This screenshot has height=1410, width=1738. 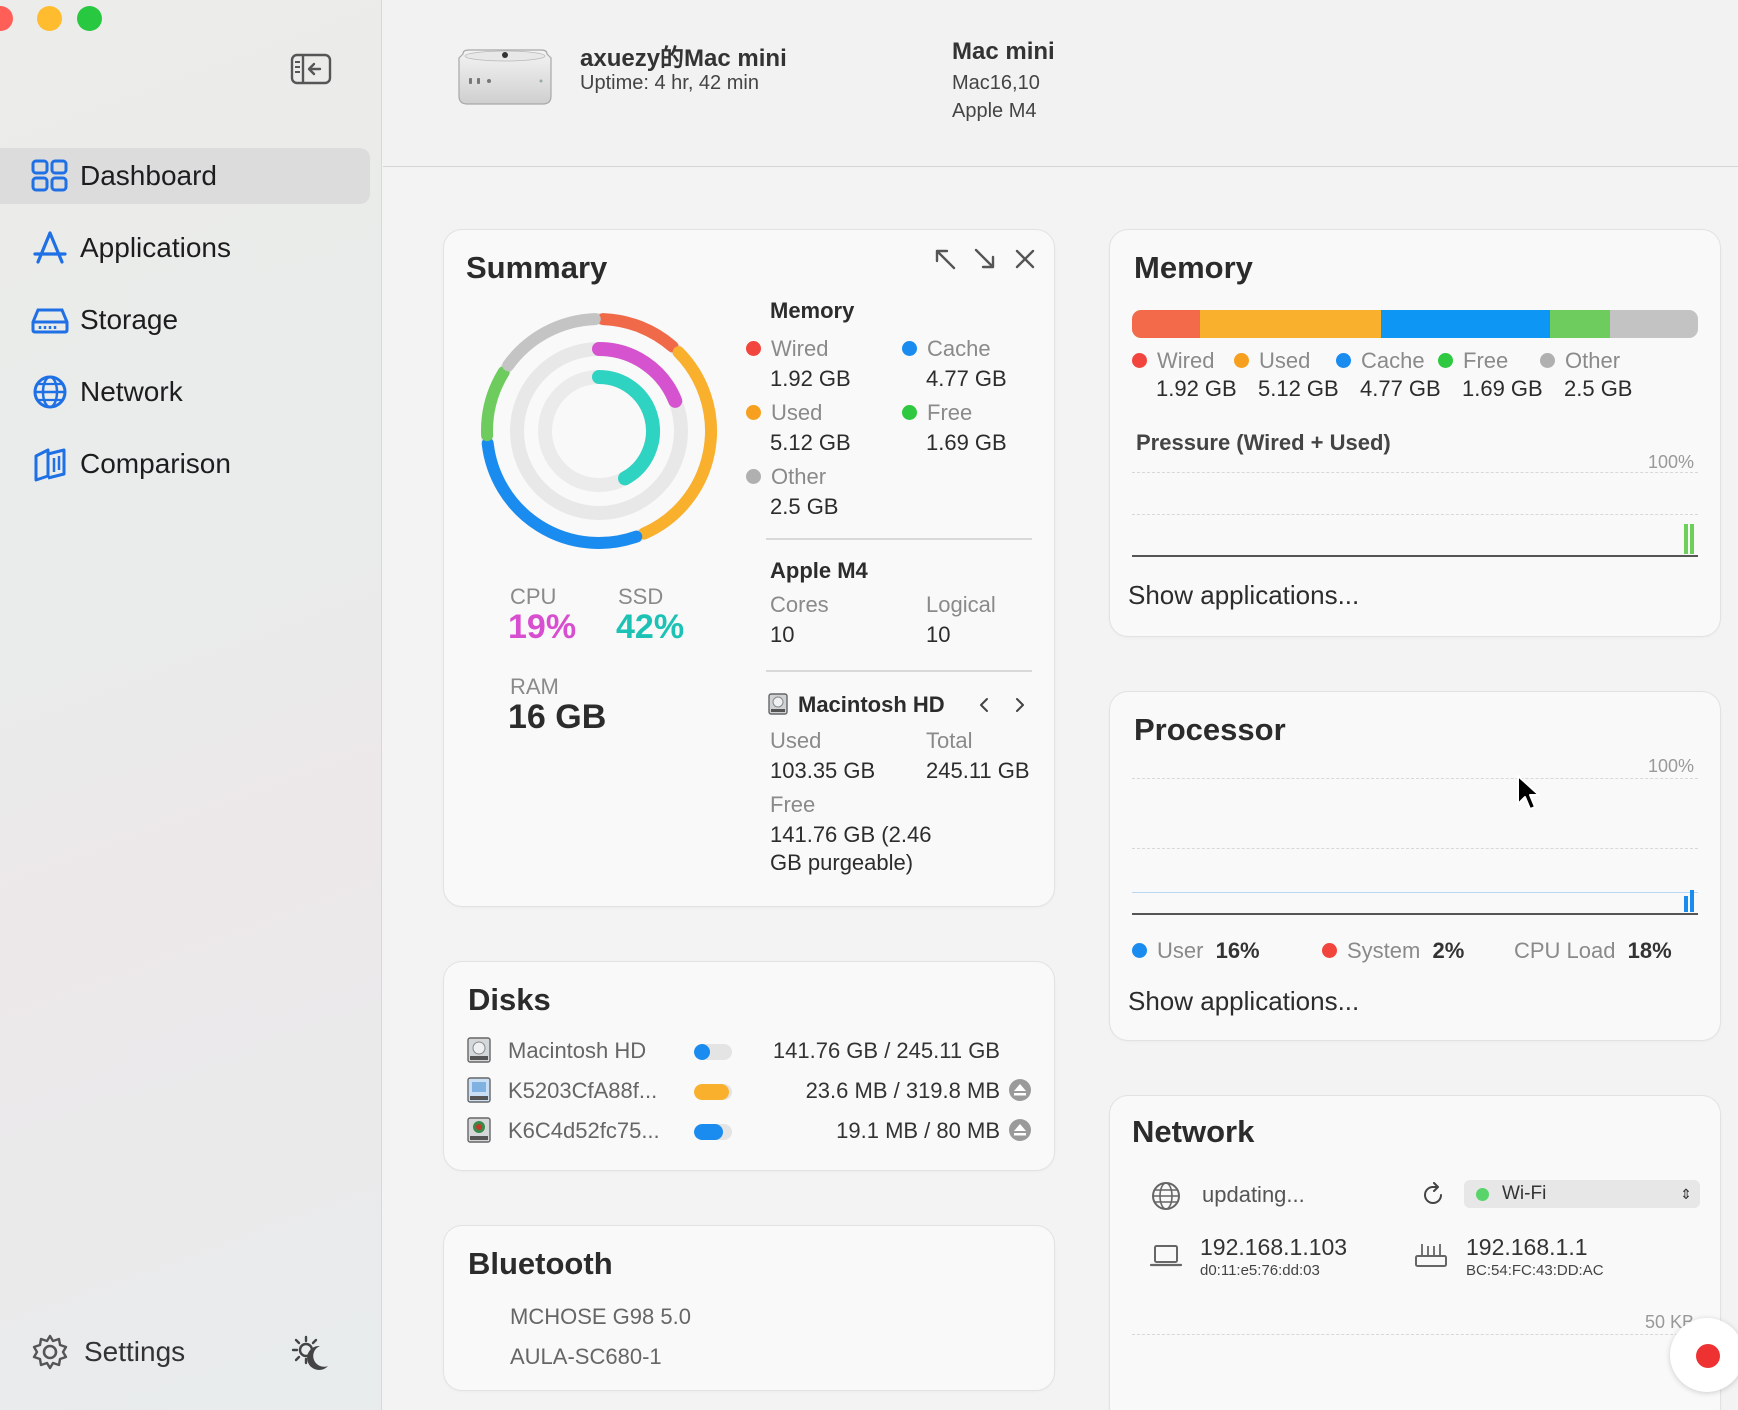 I want to click on interface-select: Wi-Fi ⇕, so click(x=1582, y=1194).